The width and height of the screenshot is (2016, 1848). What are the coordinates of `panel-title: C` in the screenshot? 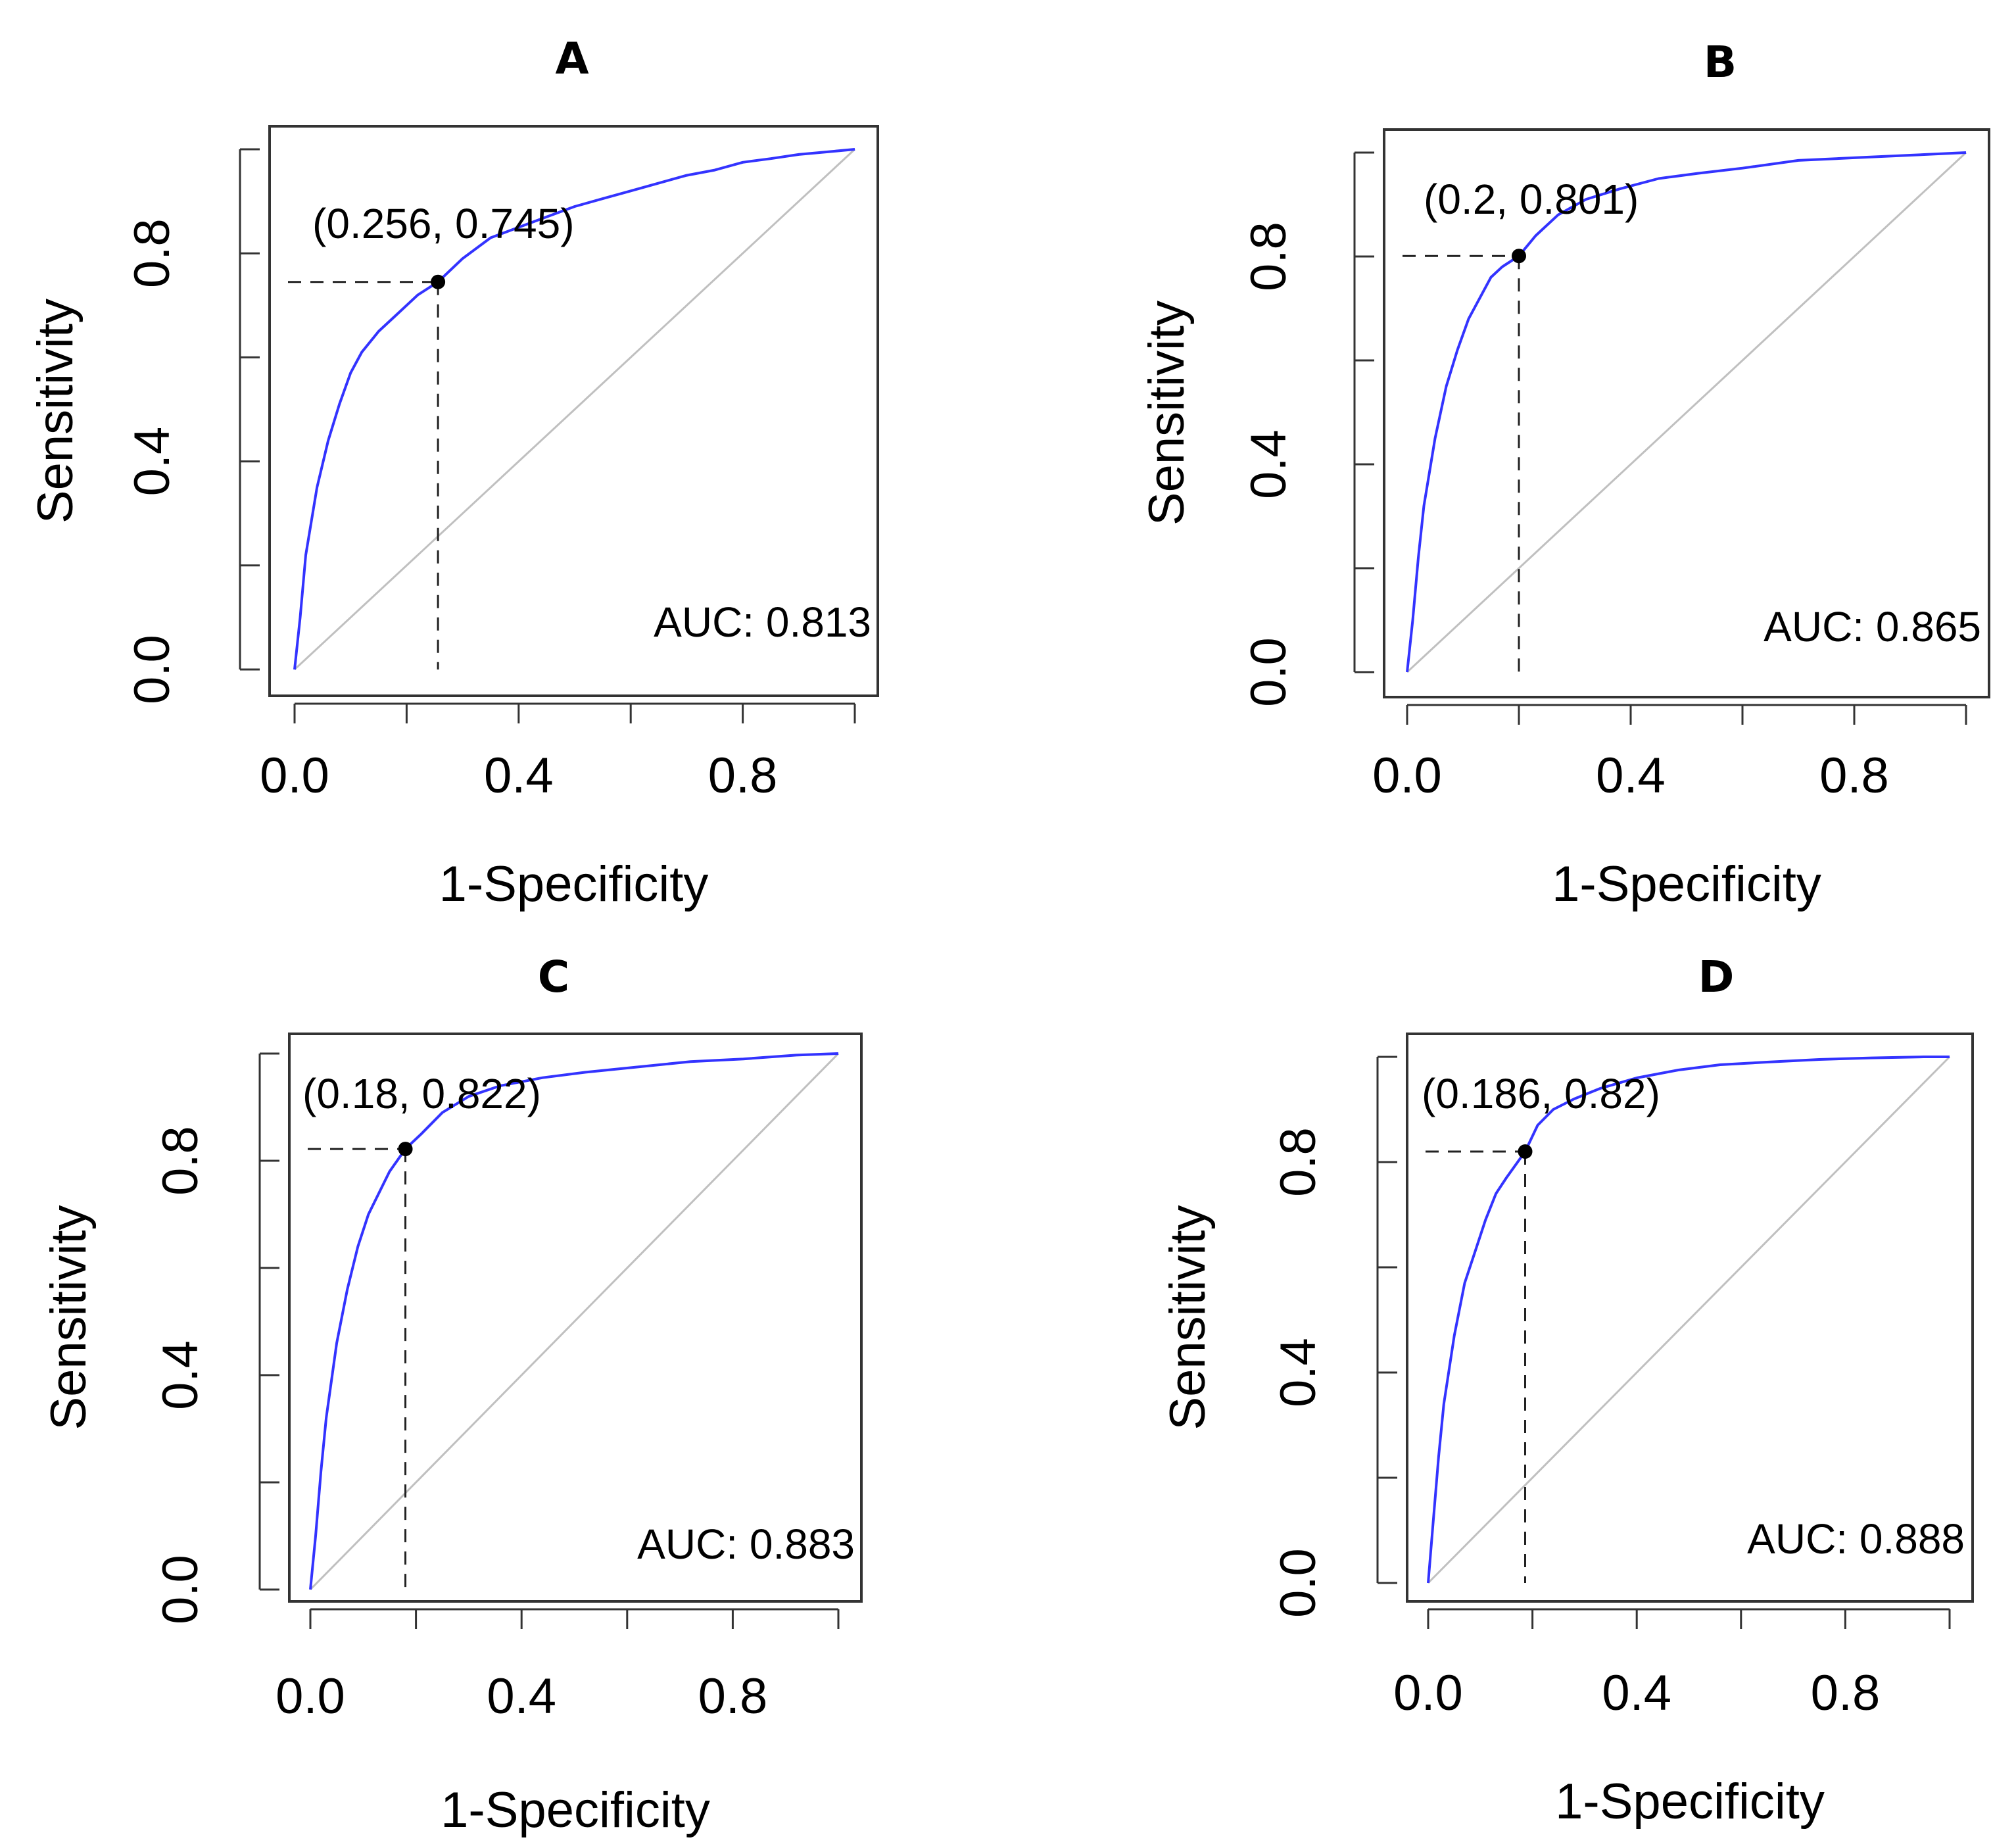 It's located at (553, 977).